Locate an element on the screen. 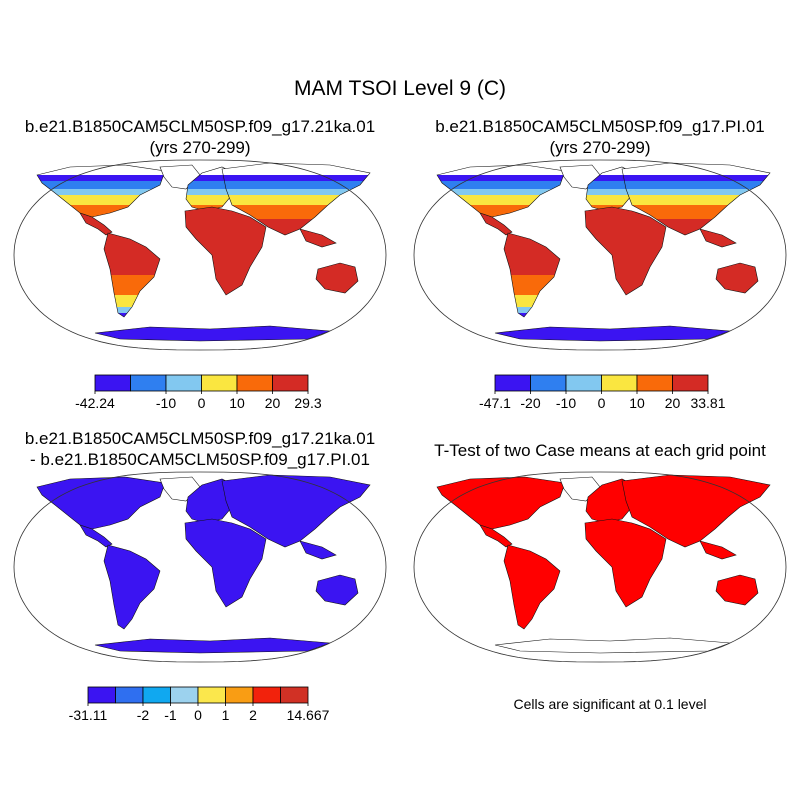  panel-difference-title-line2: - b.e21.B1850CAM5CLM50SP.f09_g17.PI.01 is located at coordinates (200, 459).